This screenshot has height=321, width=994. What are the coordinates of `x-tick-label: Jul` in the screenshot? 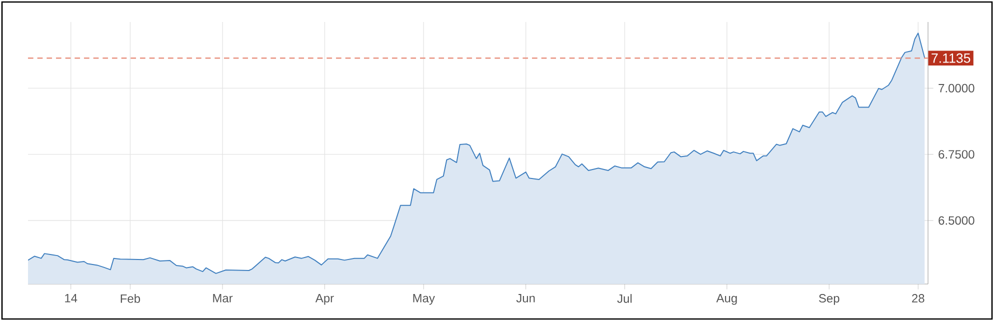 It's located at (624, 298).